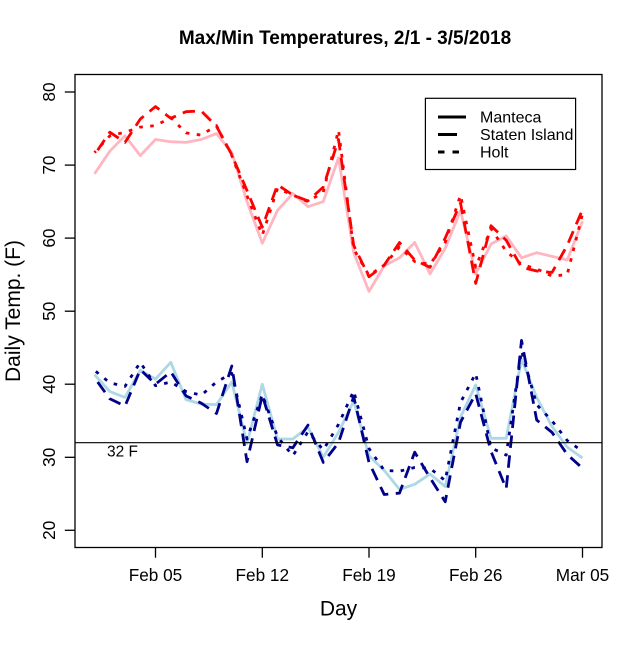 The width and height of the screenshot is (640, 645). Describe the element at coordinates (49, 91) in the screenshot. I see `svg-text: 80` at that location.